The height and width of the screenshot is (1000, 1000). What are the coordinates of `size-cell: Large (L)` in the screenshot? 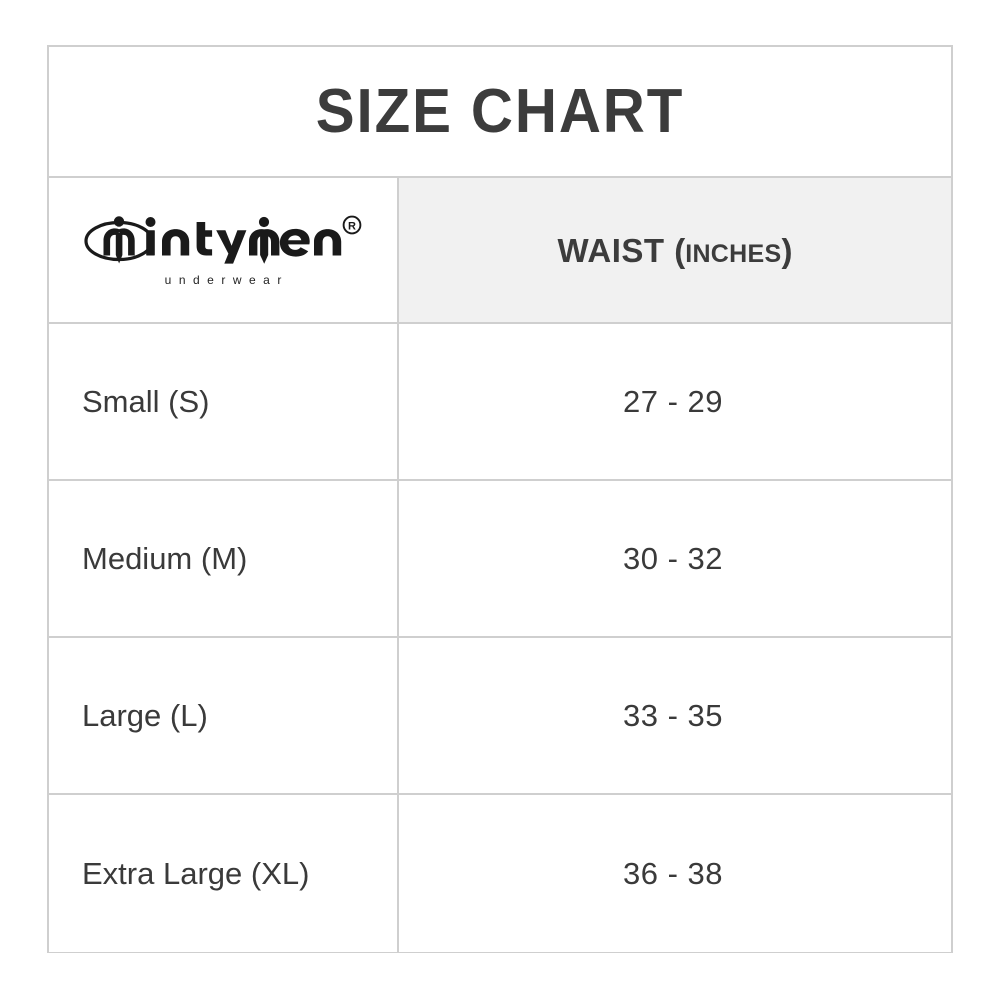 It's located at (224, 715).